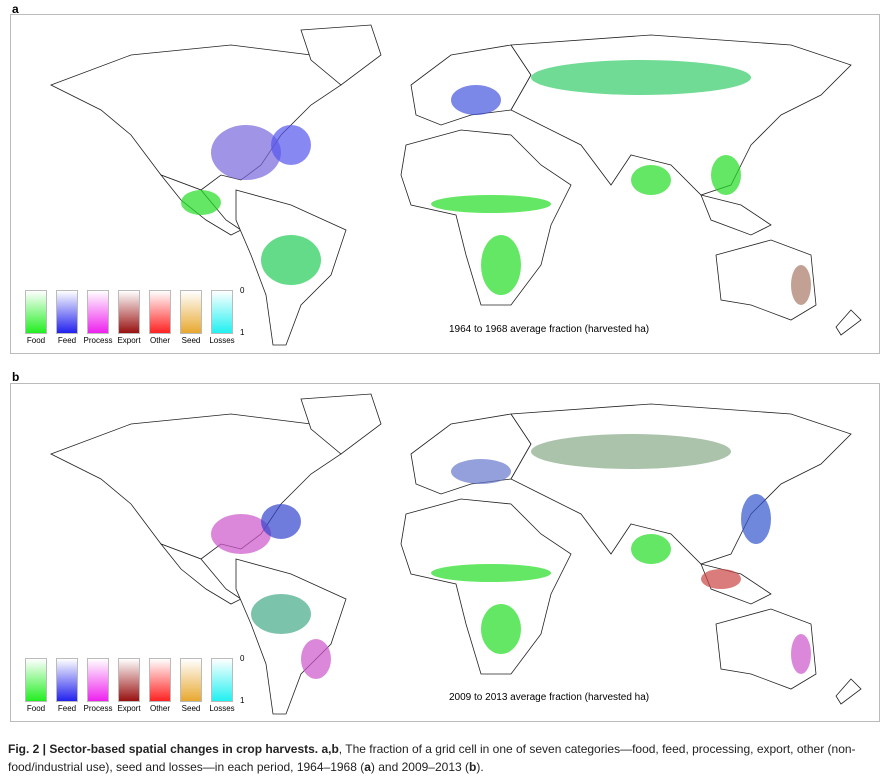  What do you see at coordinates (473, 767) in the screenshot?
I see `caption-ref-b: b` at bounding box center [473, 767].